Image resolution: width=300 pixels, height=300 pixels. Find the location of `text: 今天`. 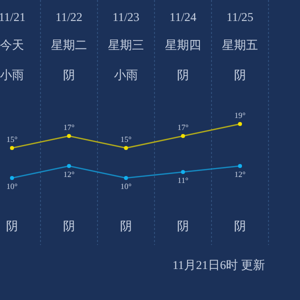

text: 今天 is located at coordinates (12, 45).